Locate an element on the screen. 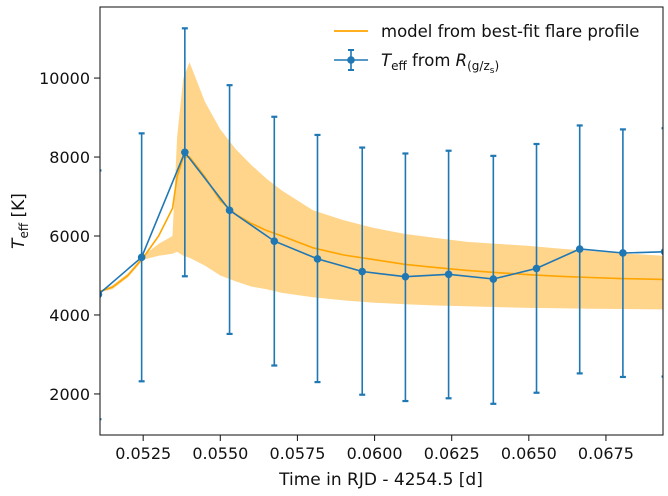 Image resolution: width=668 pixels, height=496 pixels. x-tick-label: 0.0600 is located at coordinates (375, 453).